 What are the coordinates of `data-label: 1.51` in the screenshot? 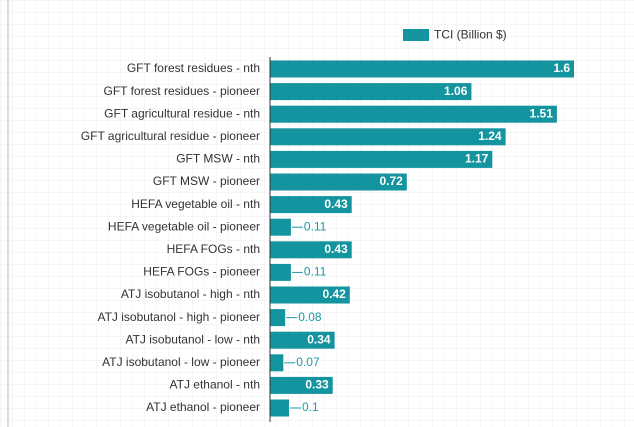 It's located at (542, 113).